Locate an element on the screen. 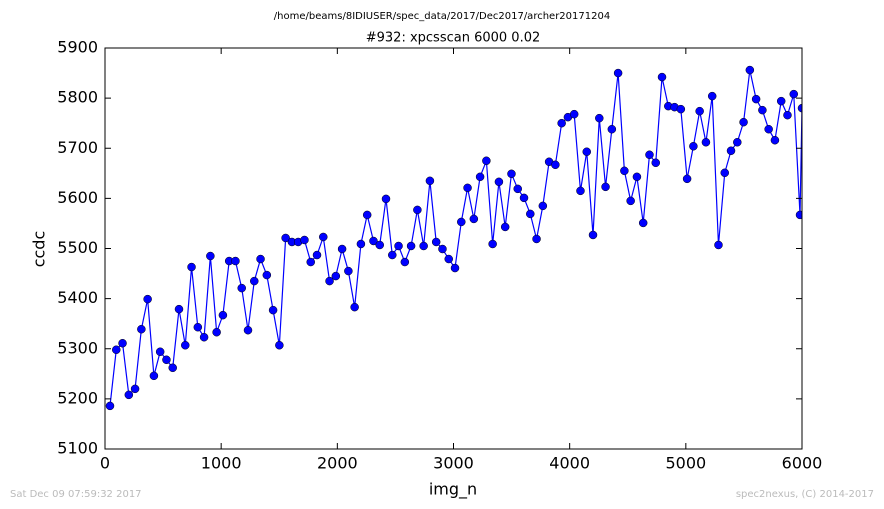  x-tick-label: 3000 is located at coordinates (453, 463).